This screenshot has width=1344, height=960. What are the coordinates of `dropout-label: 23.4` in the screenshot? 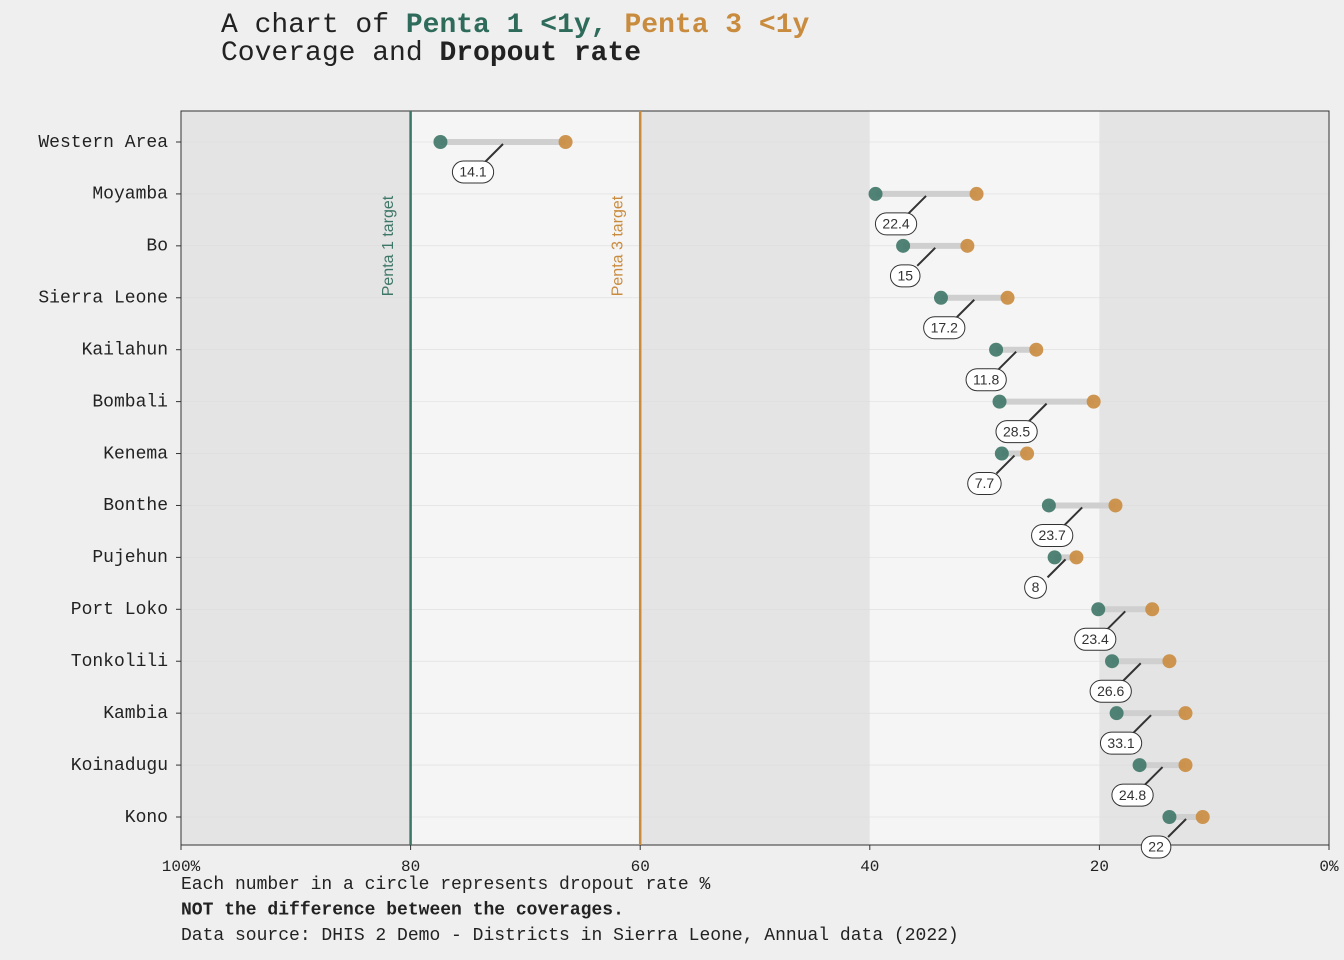 It's located at (1095, 639).